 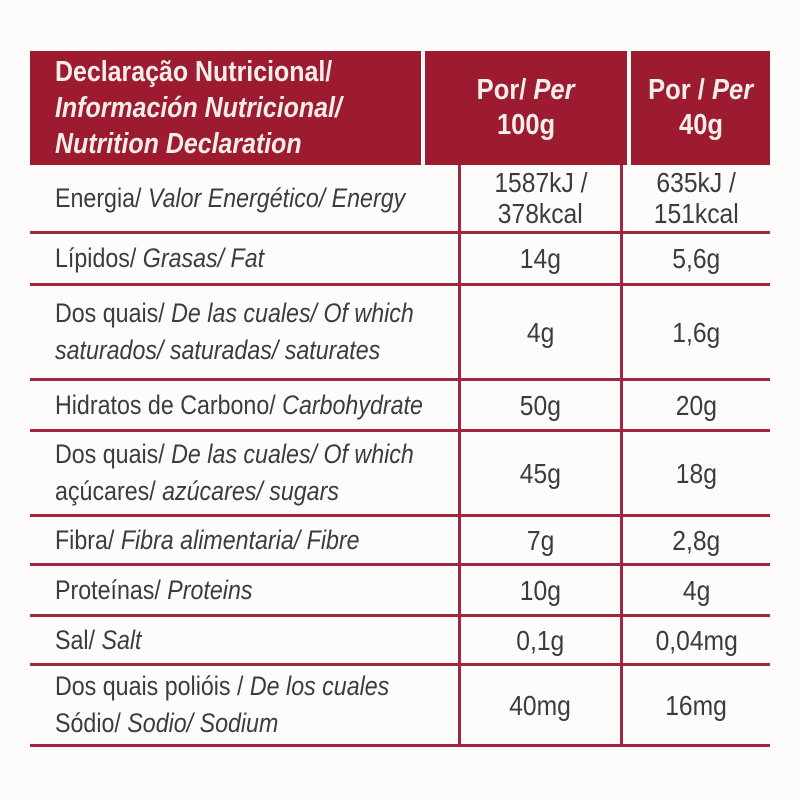 I want to click on value-per-100g: 50g, so click(x=539, y=406).